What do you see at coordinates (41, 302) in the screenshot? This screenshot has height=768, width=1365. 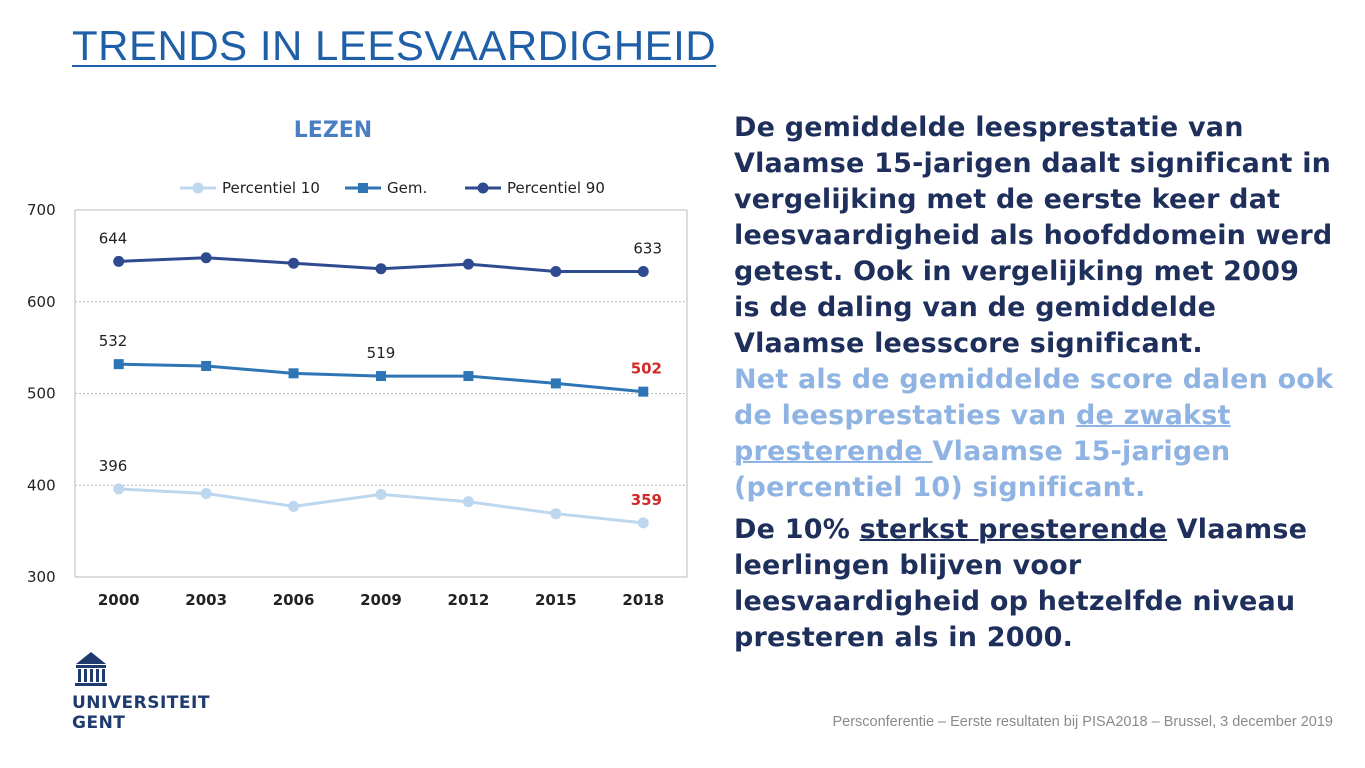 I see `y-tick-600: 600` at bounding box center [41, 302].